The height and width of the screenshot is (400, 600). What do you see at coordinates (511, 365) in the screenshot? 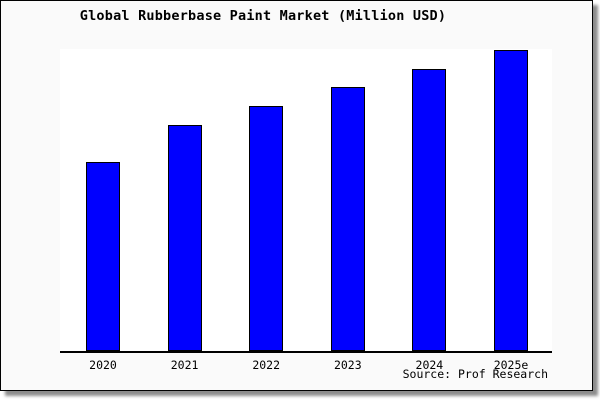
I see `x-tick-label-2025e: 2025e` at bounding box center [511, 365].